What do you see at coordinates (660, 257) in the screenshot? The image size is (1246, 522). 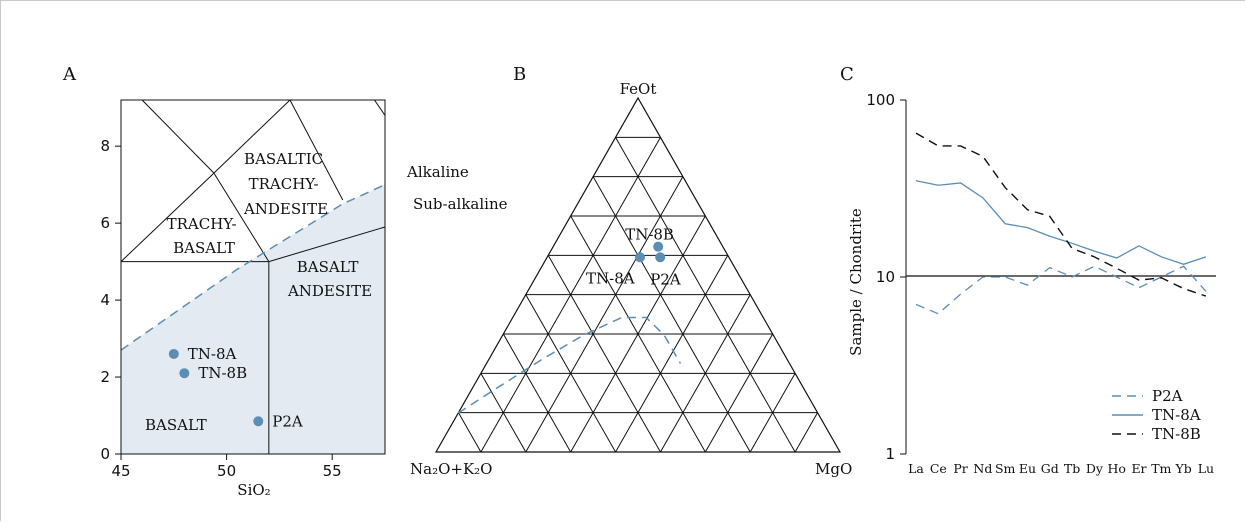 I see `sample-point-b-p2a` at bounding box center [660, 257].